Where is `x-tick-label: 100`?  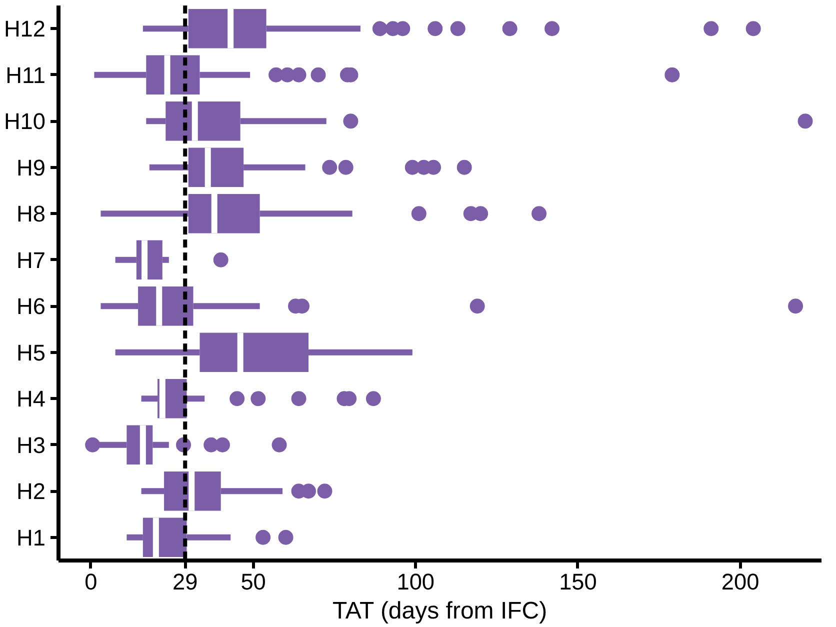
x-tick-label: 100 is located at coordinates (415, 581).